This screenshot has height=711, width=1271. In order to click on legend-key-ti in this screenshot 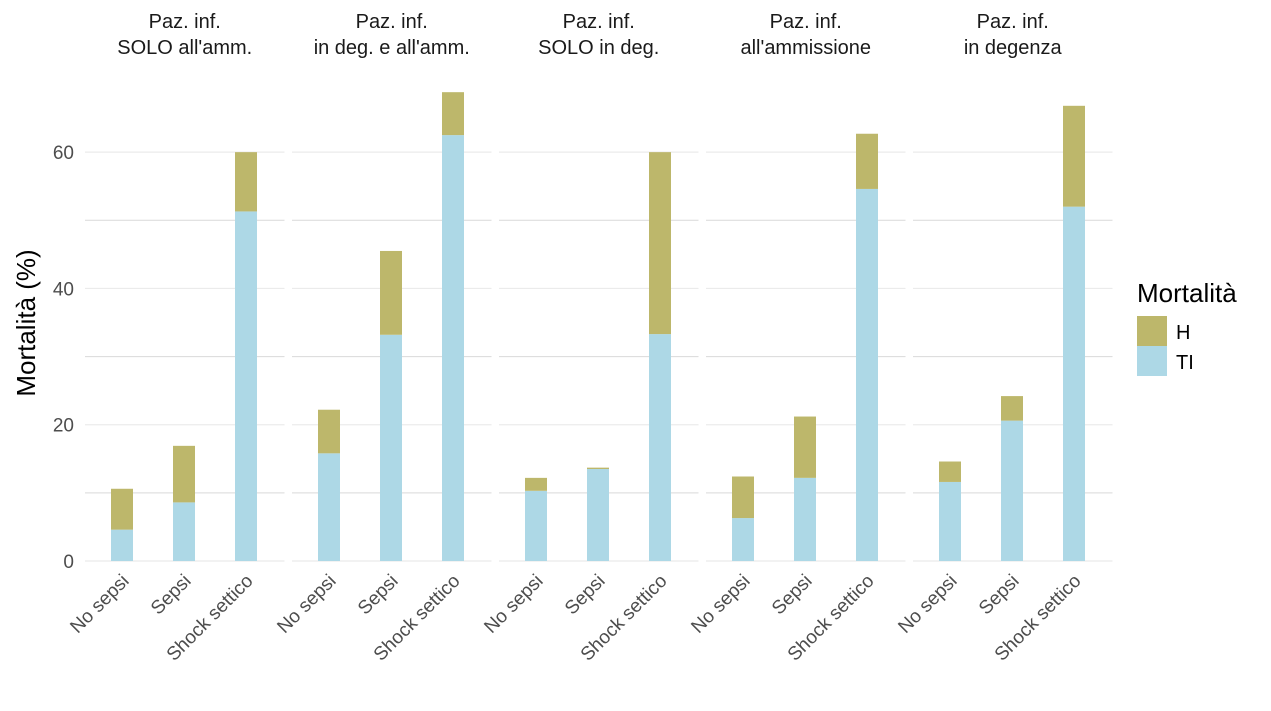, I will do `click(1152, 361)`.